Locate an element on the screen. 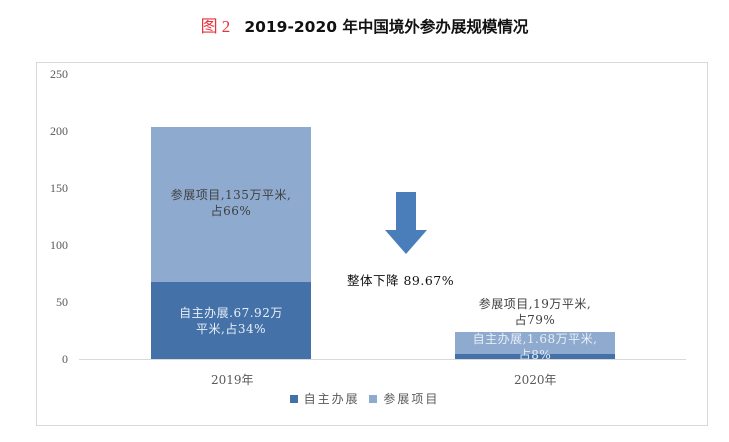 This screenshot has height=442, width=729. x-axis-line is located at coordinates (382, 359).